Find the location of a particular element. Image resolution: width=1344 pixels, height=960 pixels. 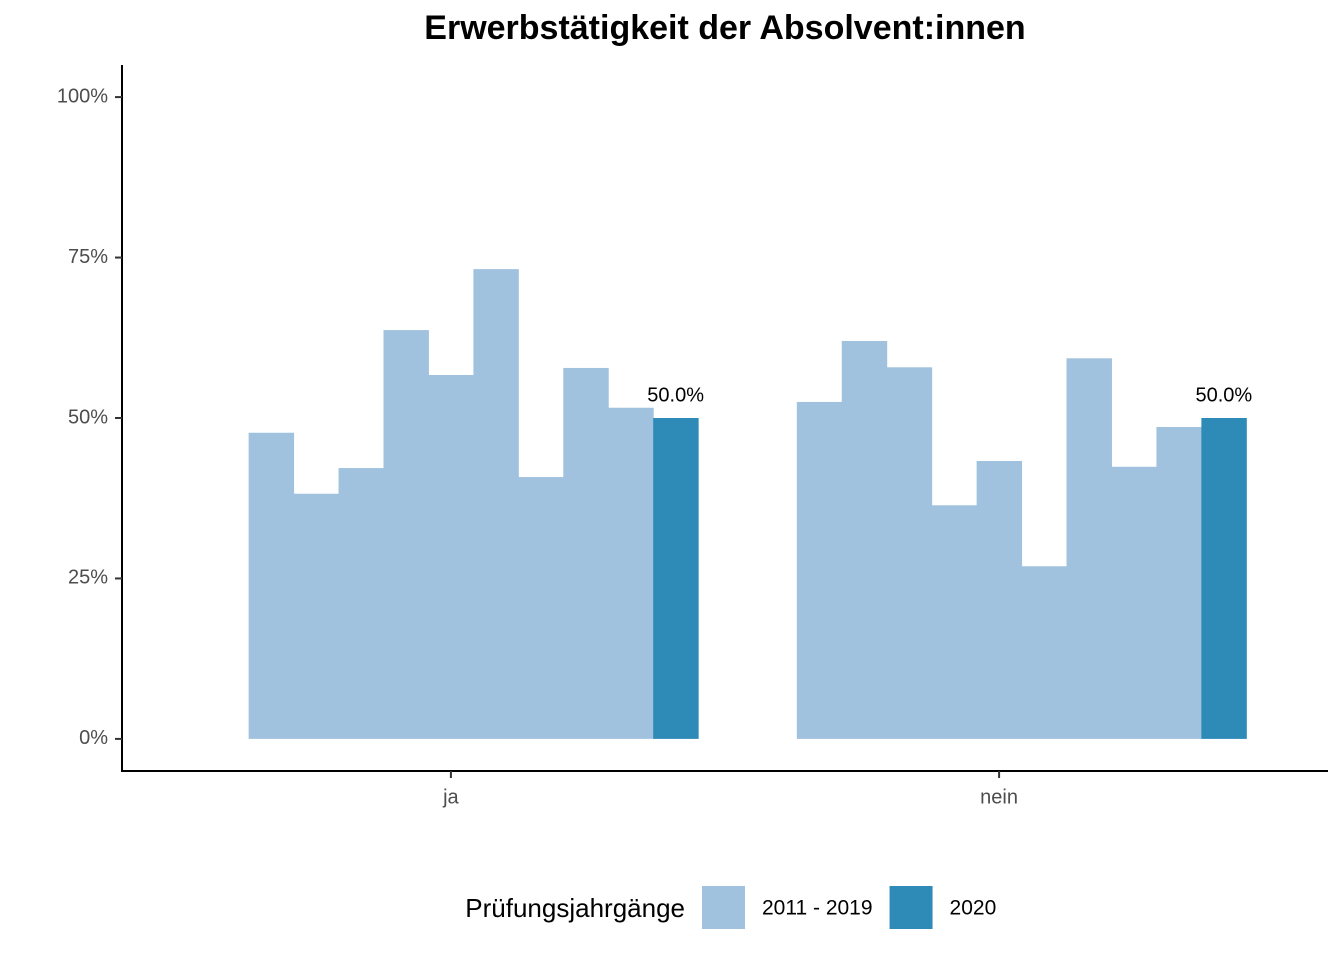

y-tick-label: 25% is located at coordinates (88, 578).